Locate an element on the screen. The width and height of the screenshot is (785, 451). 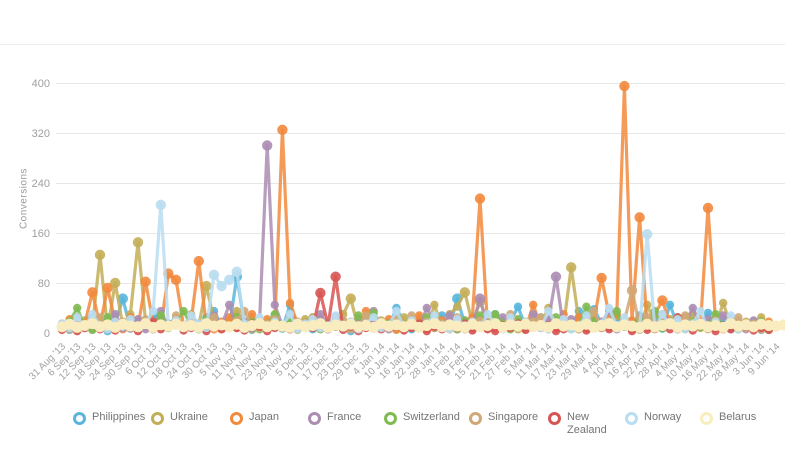
legend-item-france: France is located at coordinates (334, 418).